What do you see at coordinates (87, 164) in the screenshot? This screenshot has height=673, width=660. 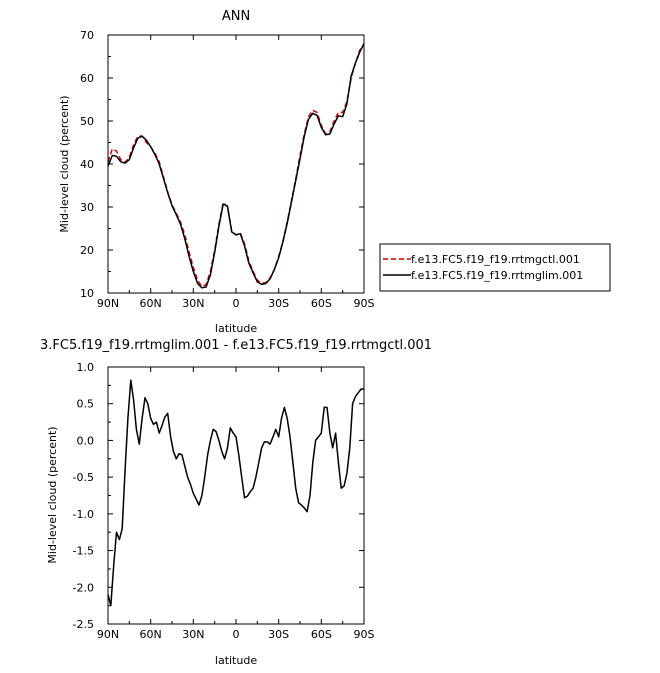 I see `top-y-tick-label: 40` at bounding box center [87, 164].